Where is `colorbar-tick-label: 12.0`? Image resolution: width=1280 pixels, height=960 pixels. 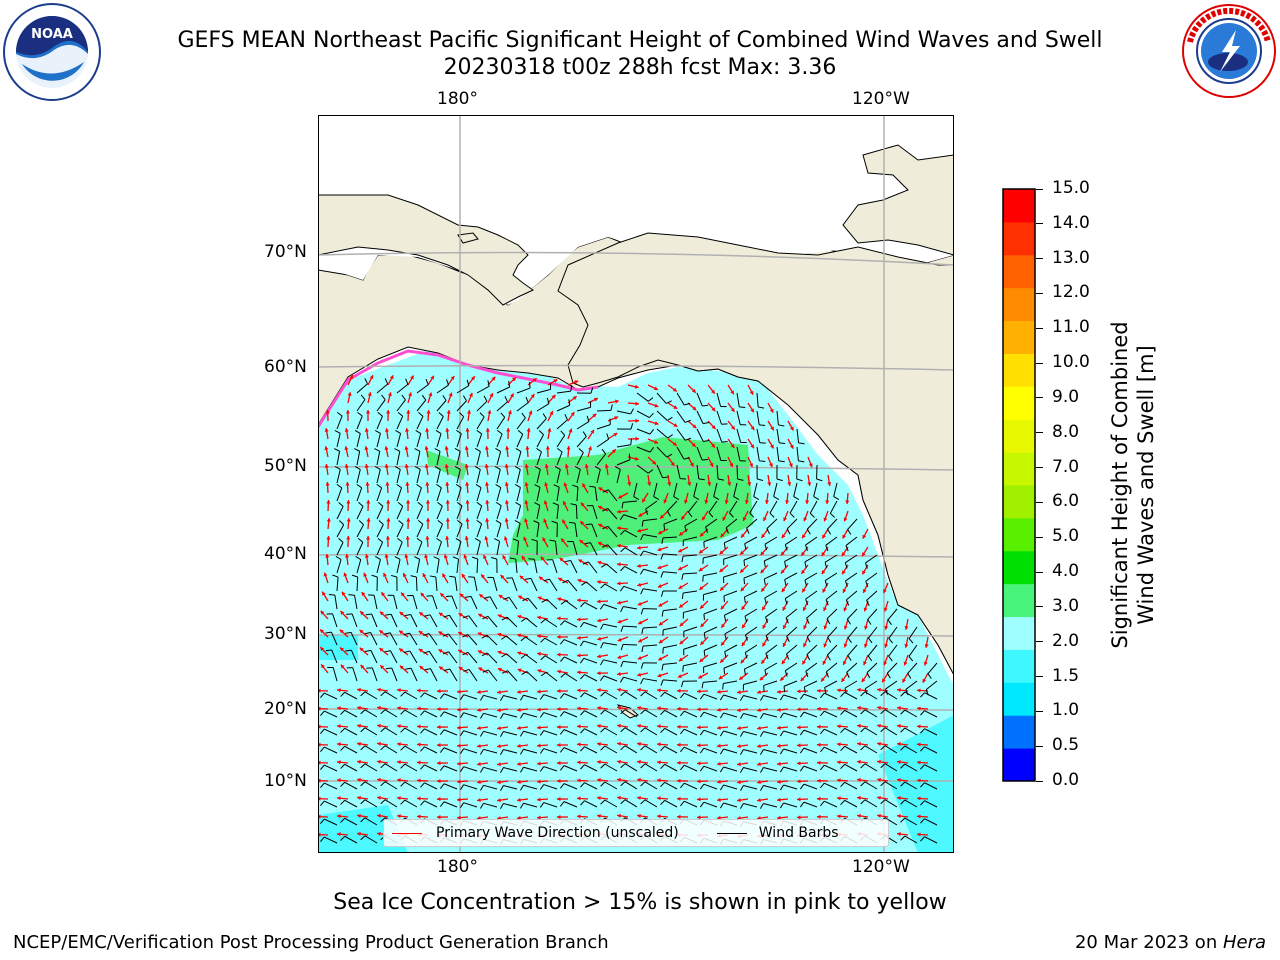
colorbar-tick-label: 12.0 is located at coordinates (1071, 292).